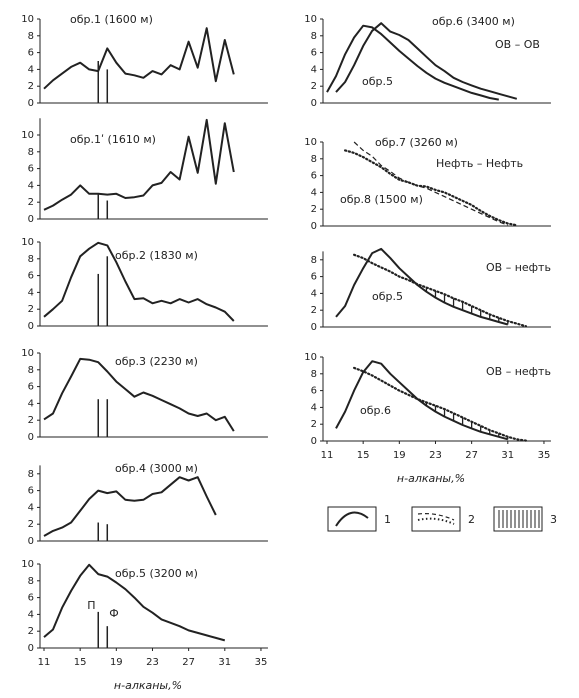  I want to click on chart-title: обр.3 (2230 м), so click(156, 361).